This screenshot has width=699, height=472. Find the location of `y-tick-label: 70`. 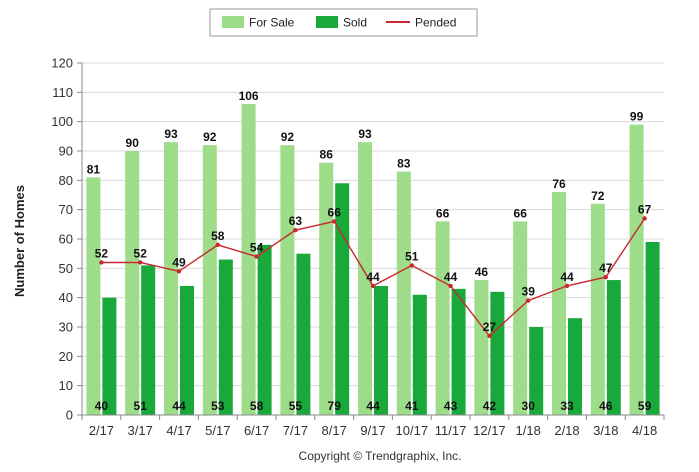

y-tick-label: 70 is located at coordinates (66, 209).